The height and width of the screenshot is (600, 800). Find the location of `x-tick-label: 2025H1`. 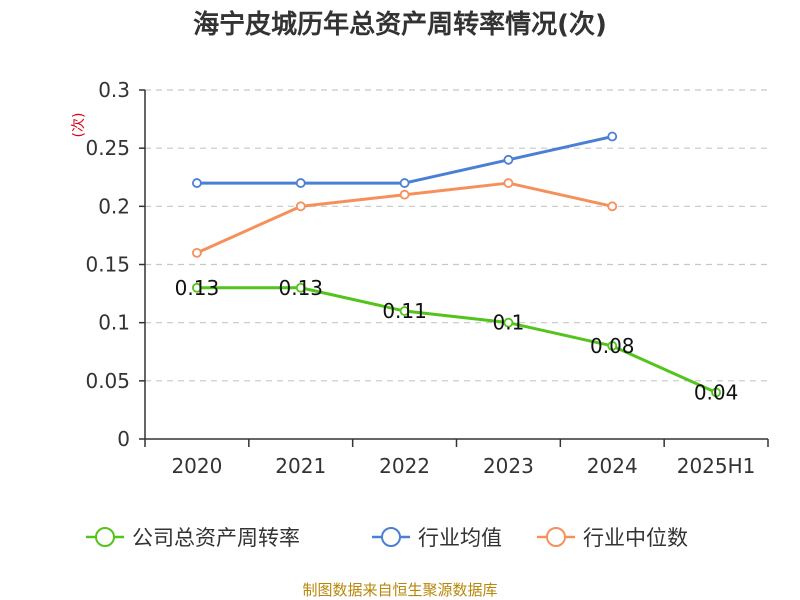

x-tick-label: 2025H1 is located at coordinates (716, 466).